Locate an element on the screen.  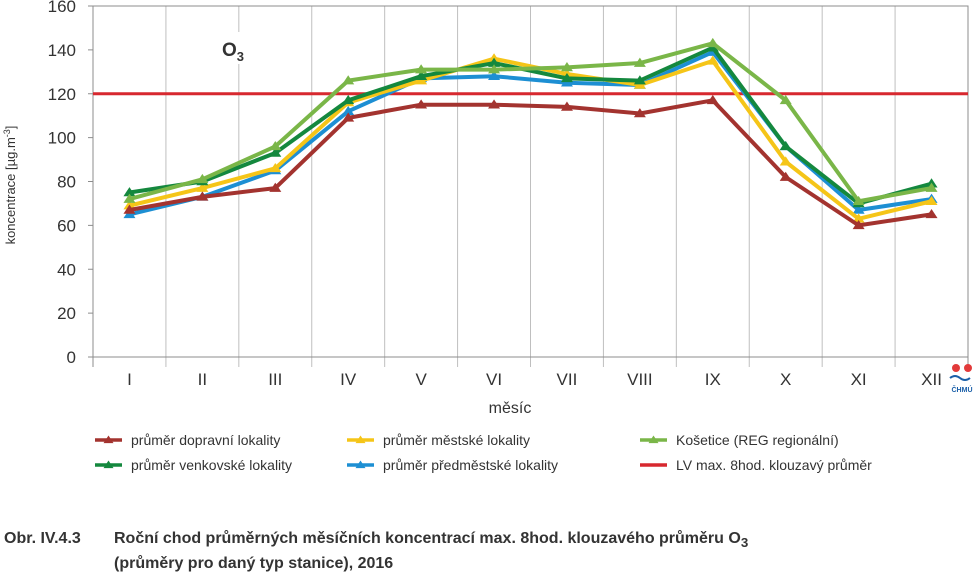
y-axis-superscript: -3 is located at coordinates (7, 133).